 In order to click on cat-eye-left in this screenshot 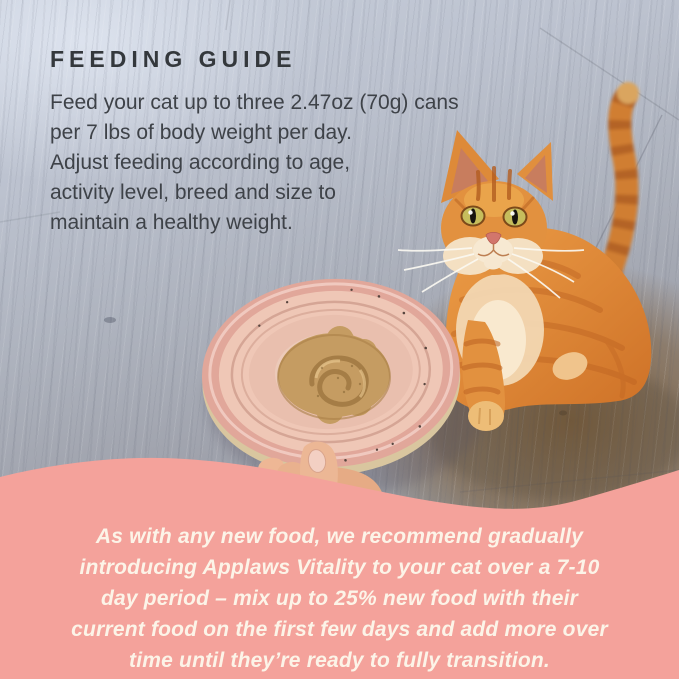, I will do `click(473, 216)`.